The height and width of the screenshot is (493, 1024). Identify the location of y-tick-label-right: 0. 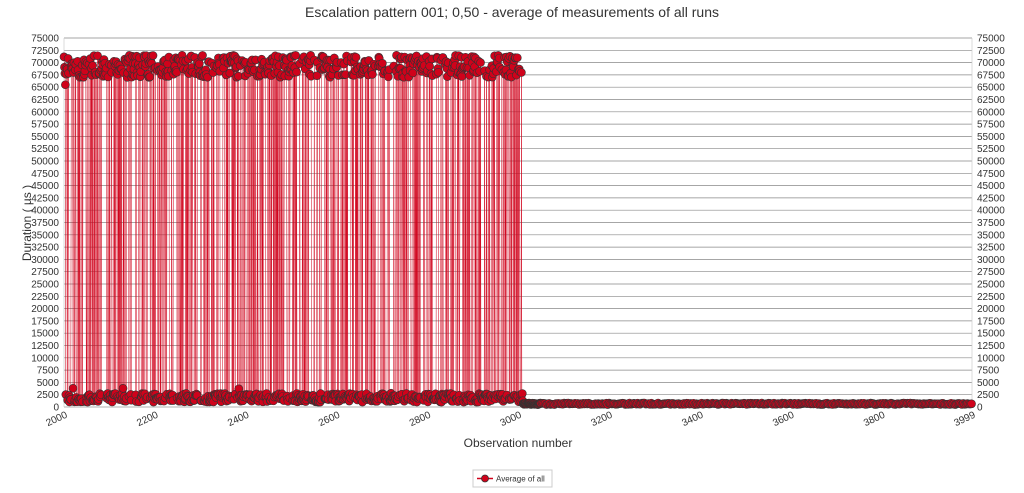
(980, 408).